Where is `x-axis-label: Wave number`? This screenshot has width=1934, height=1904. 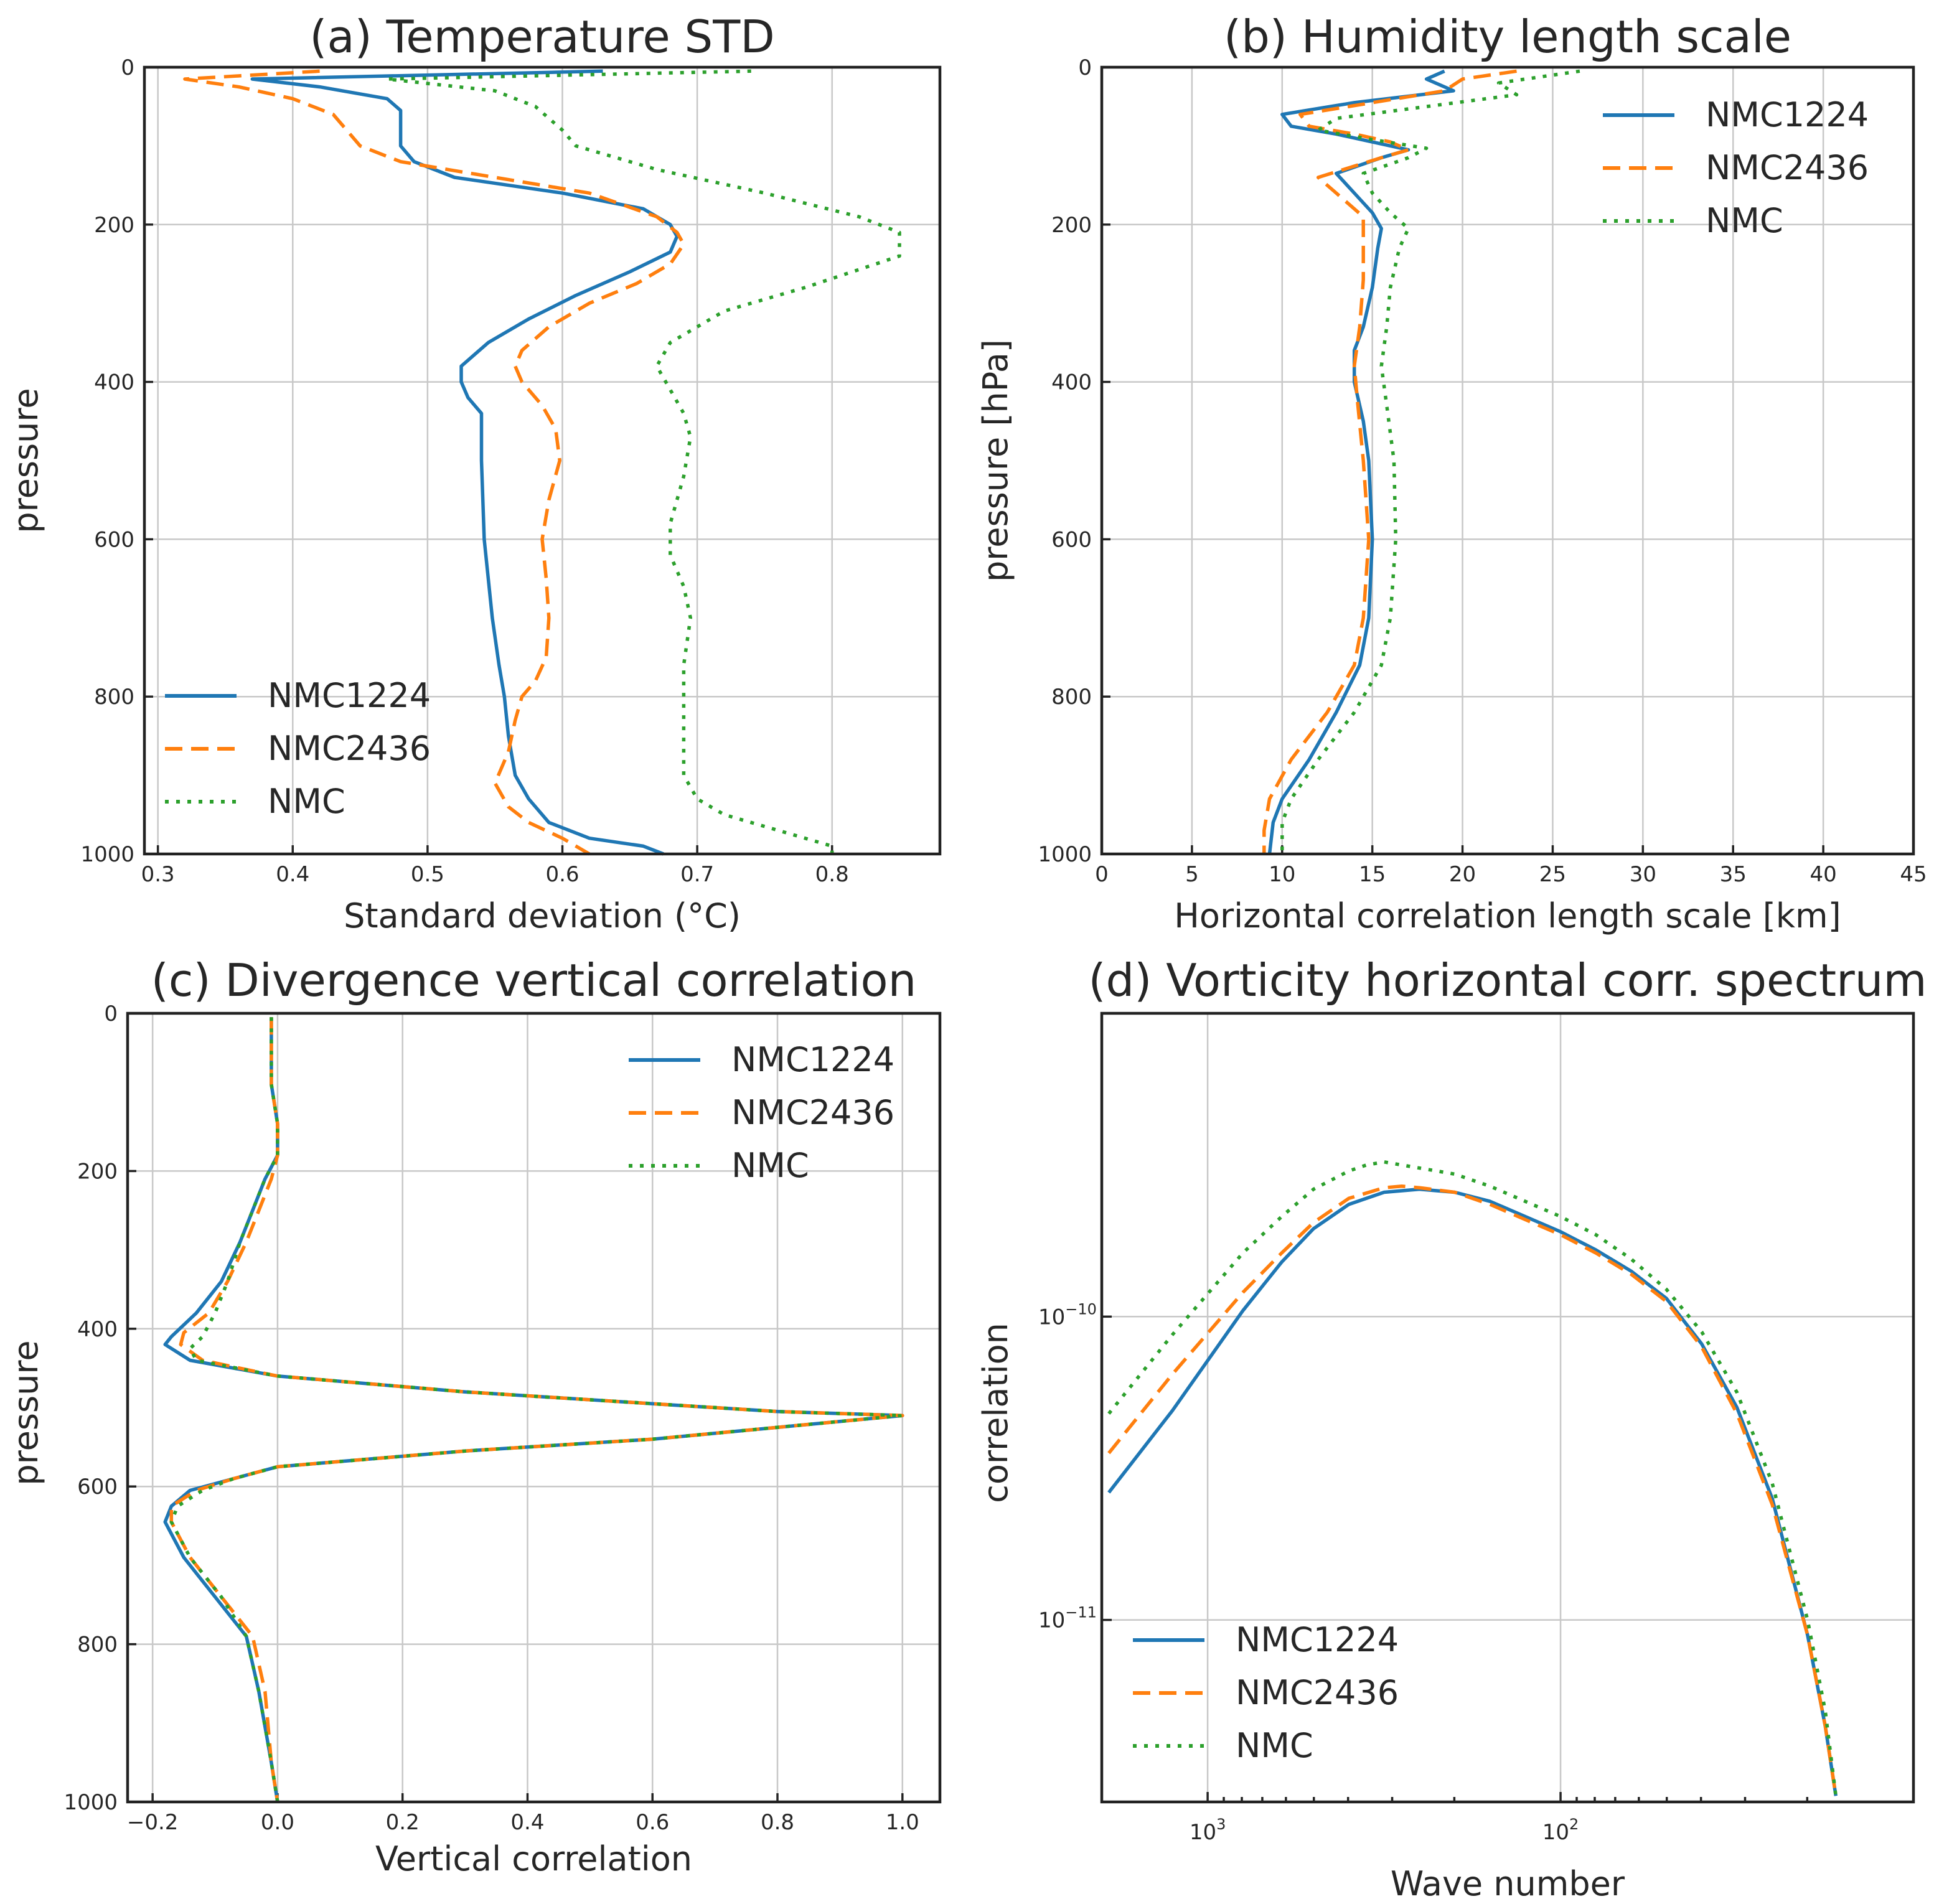 x-axis-label: Wave number is located at coordinates (1508, 1883).